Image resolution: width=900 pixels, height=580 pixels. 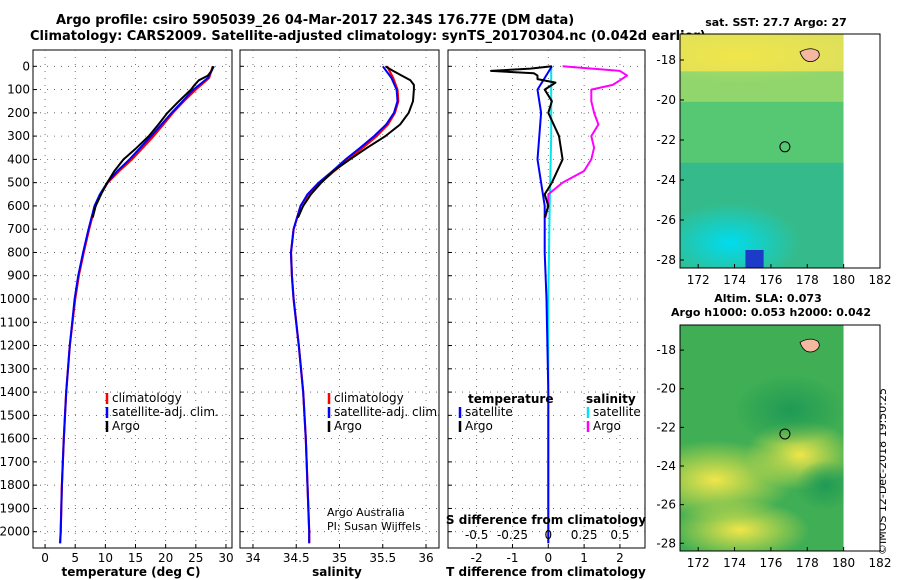 What do you see at coordinates (18, 136) in the screenshot?
I see `depth-tick-label: 300` at bounding box center [18, 136].